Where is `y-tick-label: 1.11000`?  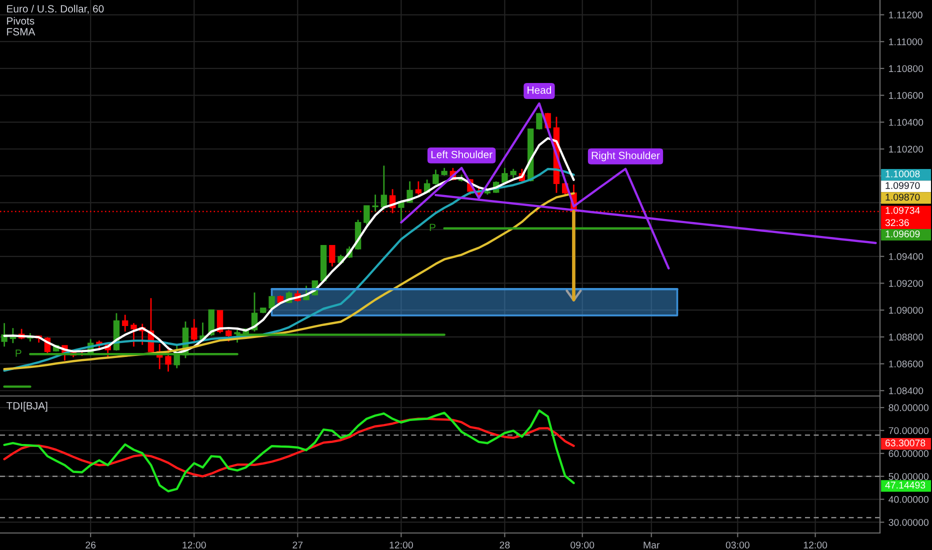 y-tick-label: 1.11000 is located at coordinates (905, 42).